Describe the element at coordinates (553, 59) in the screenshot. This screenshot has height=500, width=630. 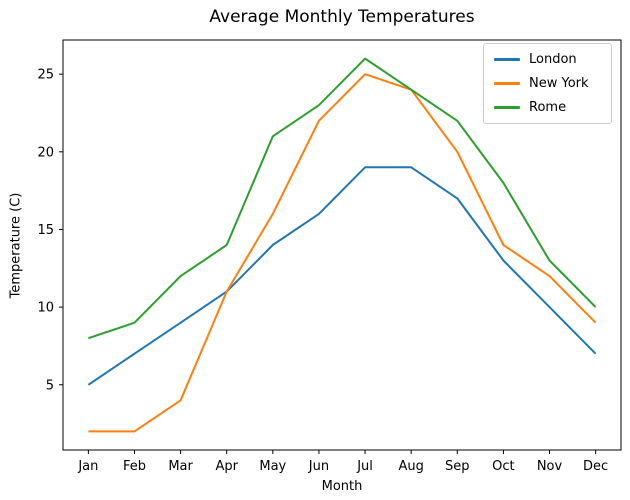
I see `legend-label-london: London` at that location.